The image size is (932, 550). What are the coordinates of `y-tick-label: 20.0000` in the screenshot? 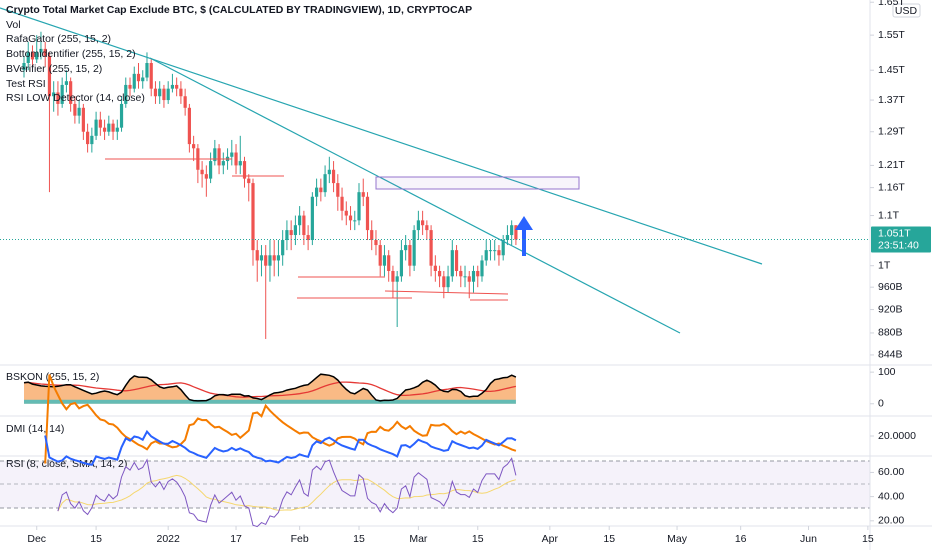 It's located at (897, 436).